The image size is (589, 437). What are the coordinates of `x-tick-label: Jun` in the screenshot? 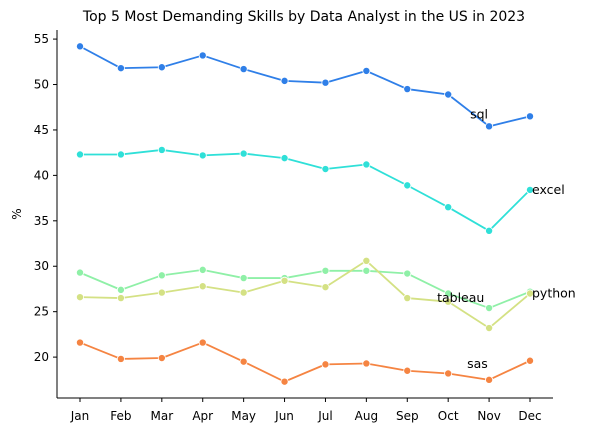 It's located at (284, 416).